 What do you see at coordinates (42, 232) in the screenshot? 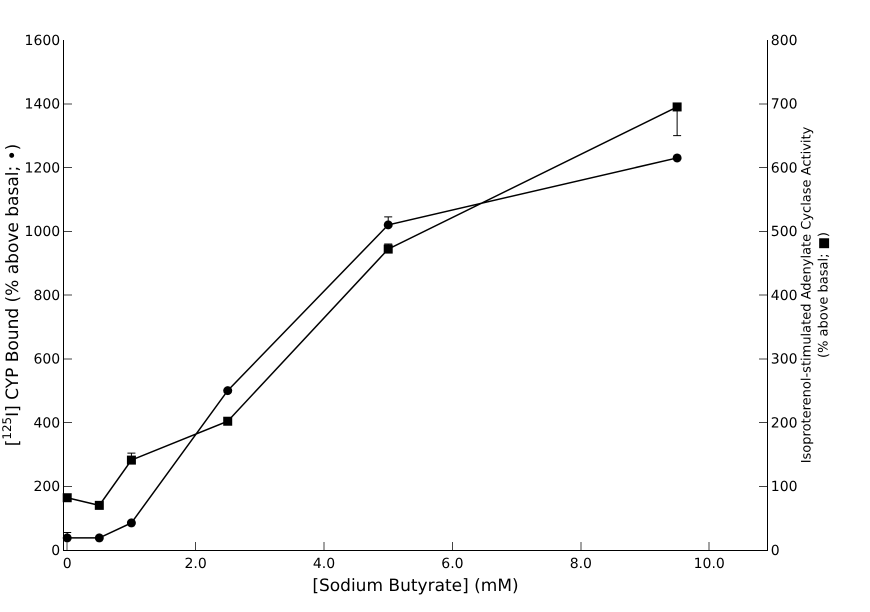
I see `y-tick-label: 1000` at bounding box center [42, 232].